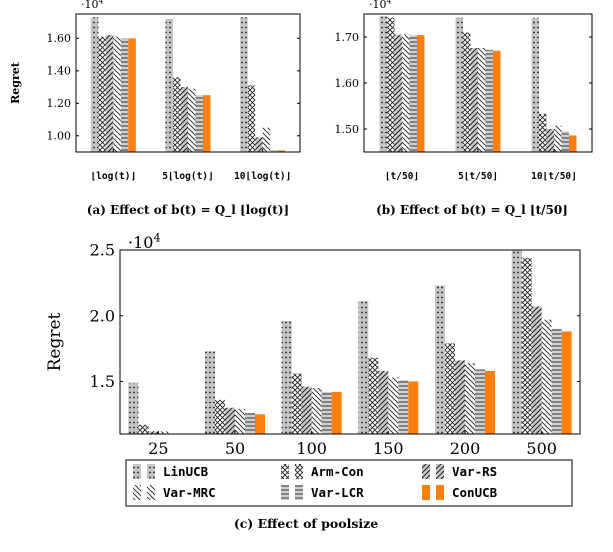 Image resolution: width=613 pixels, height=552 pixels. What do you see at coordinates (474, 471) in the screenshot?
I see `legend-label: Var-RS` at bounding box center [474, 471].